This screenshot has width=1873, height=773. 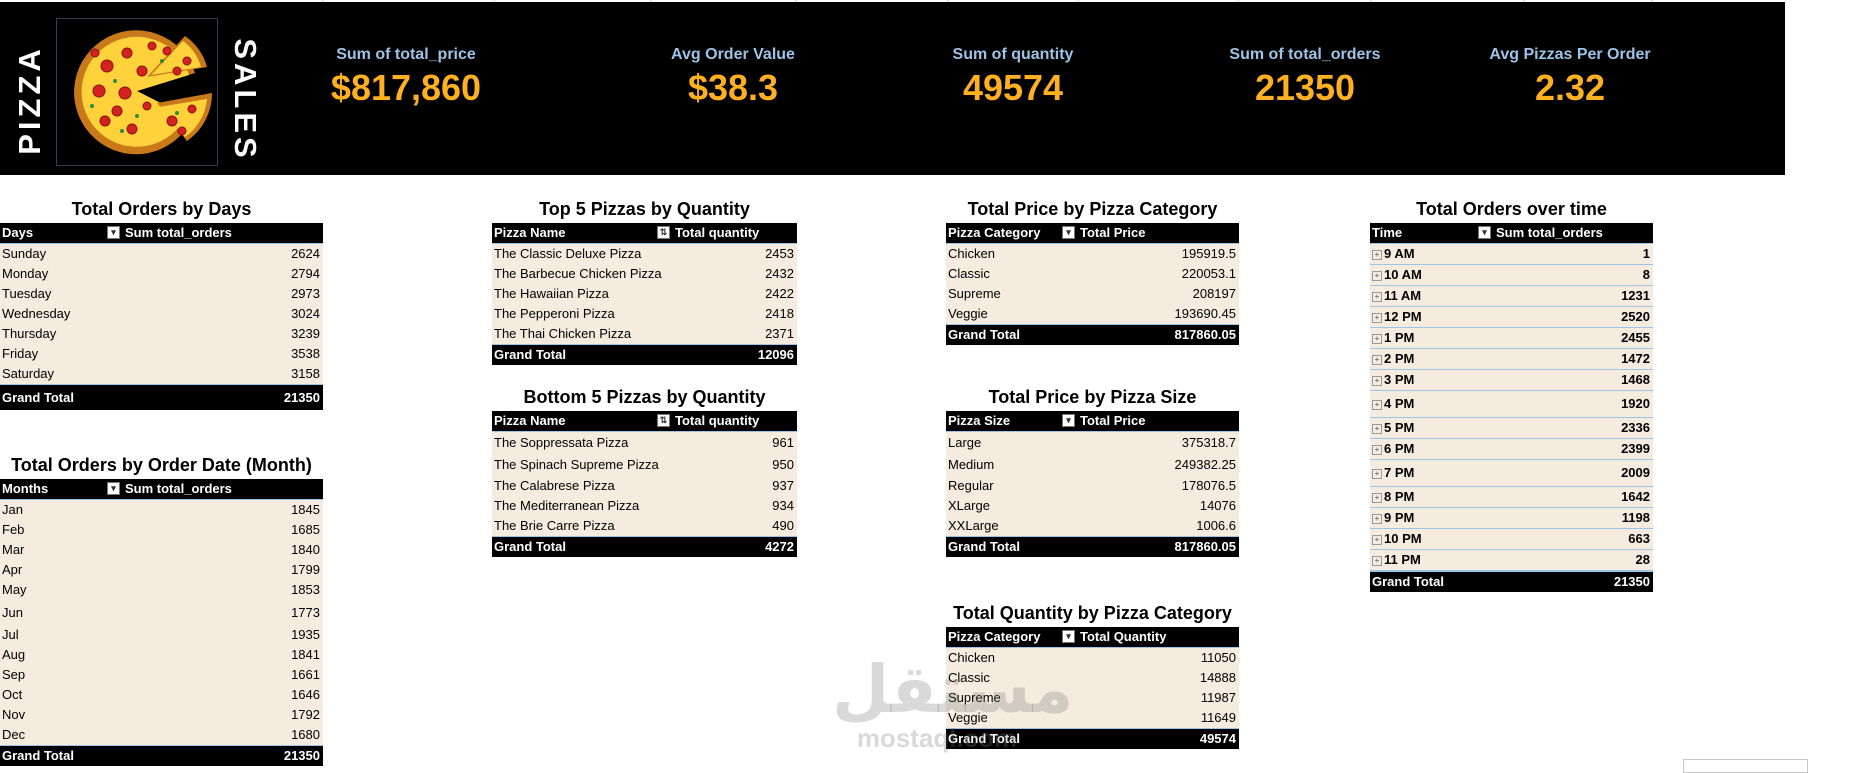 What do you see at coordinates (1511, 233) in the screenshot?
I see `pivot-header: Time ▾ Sum total_orders` at bounding box center [1511, 233].